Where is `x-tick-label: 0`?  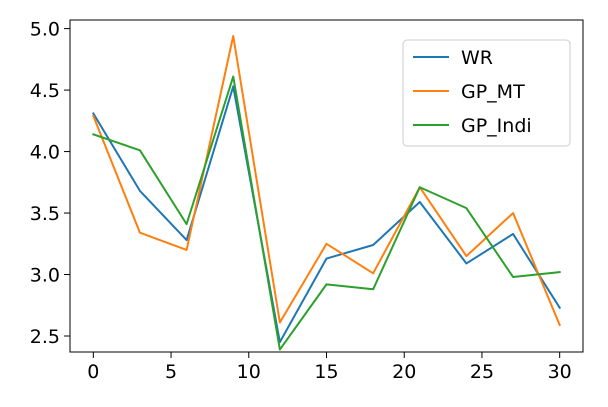 x-tick-label: 0 is located at coordinates (93, 372).